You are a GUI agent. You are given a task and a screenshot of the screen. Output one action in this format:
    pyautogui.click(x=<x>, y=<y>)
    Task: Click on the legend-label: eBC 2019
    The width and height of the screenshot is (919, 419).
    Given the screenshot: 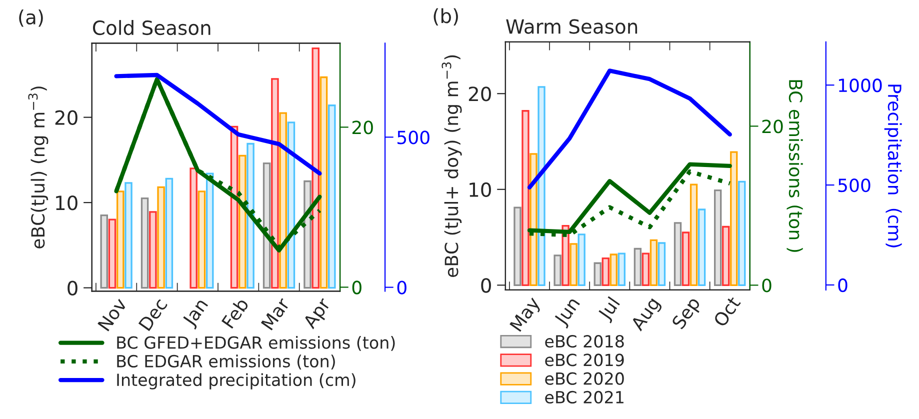 What is the action you would take?
    pyautogui.click(x=584, y=360)
    